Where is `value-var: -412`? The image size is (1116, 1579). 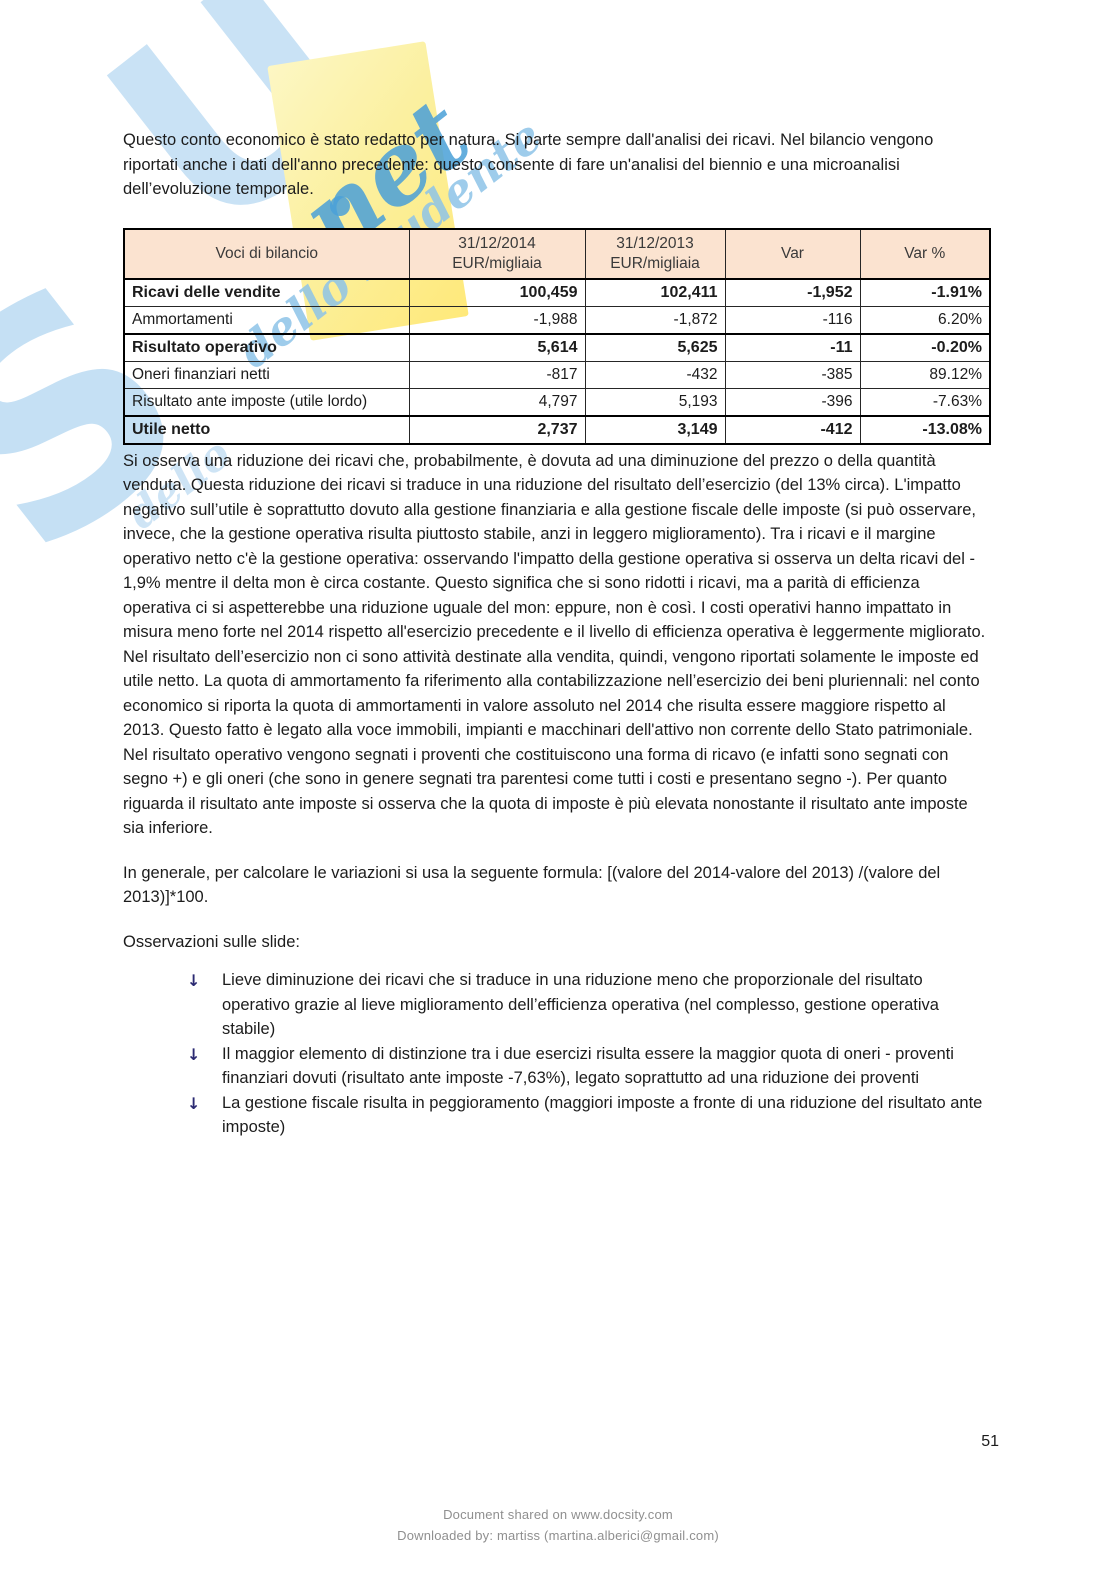
value-var: -412 is located at coordinates (792, 429).